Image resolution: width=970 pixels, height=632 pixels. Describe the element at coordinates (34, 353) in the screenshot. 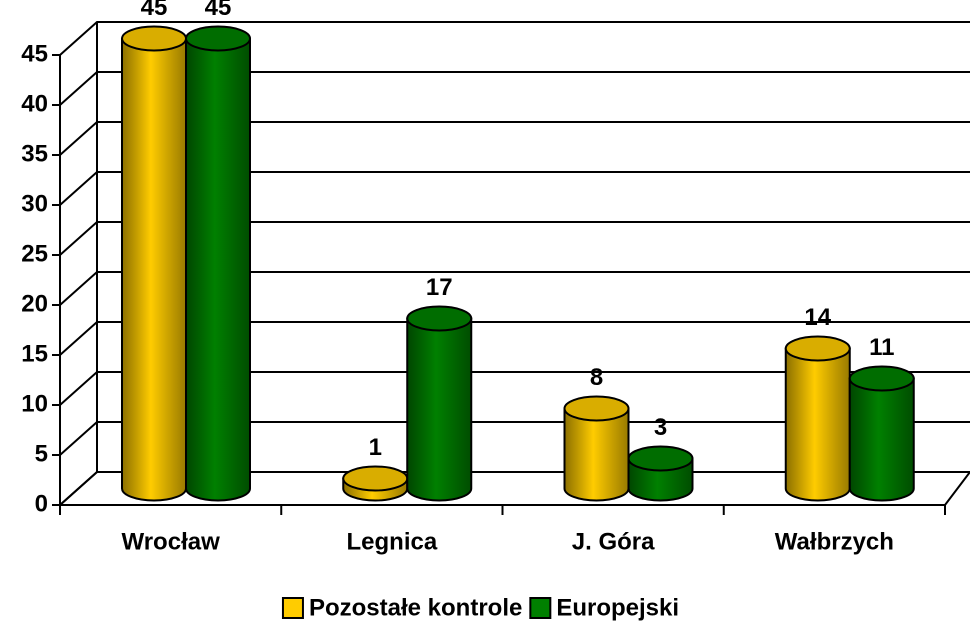

I see `y-tick-label: 15` at that location.